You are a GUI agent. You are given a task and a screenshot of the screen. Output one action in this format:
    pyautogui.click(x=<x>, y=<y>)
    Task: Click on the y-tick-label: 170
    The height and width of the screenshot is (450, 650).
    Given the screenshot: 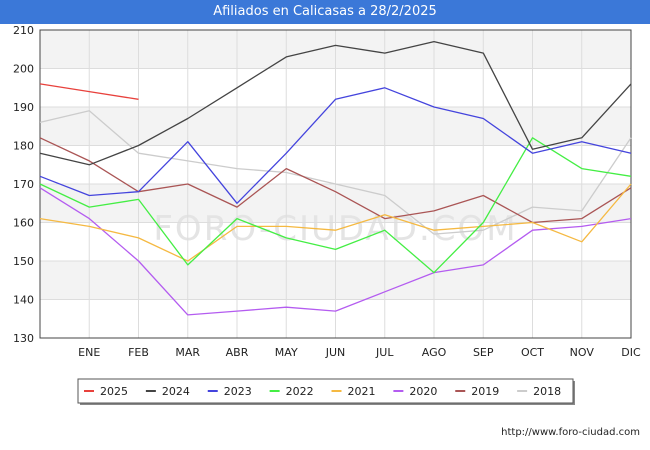 What is the action you would take?
    pyautogui.click(x=23, y=184)
    